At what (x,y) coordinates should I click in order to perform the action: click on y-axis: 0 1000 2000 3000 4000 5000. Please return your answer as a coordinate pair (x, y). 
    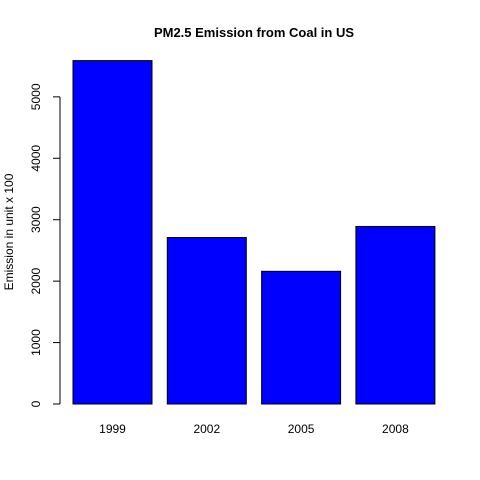
    Looking at the image, I should click on (45, 245).